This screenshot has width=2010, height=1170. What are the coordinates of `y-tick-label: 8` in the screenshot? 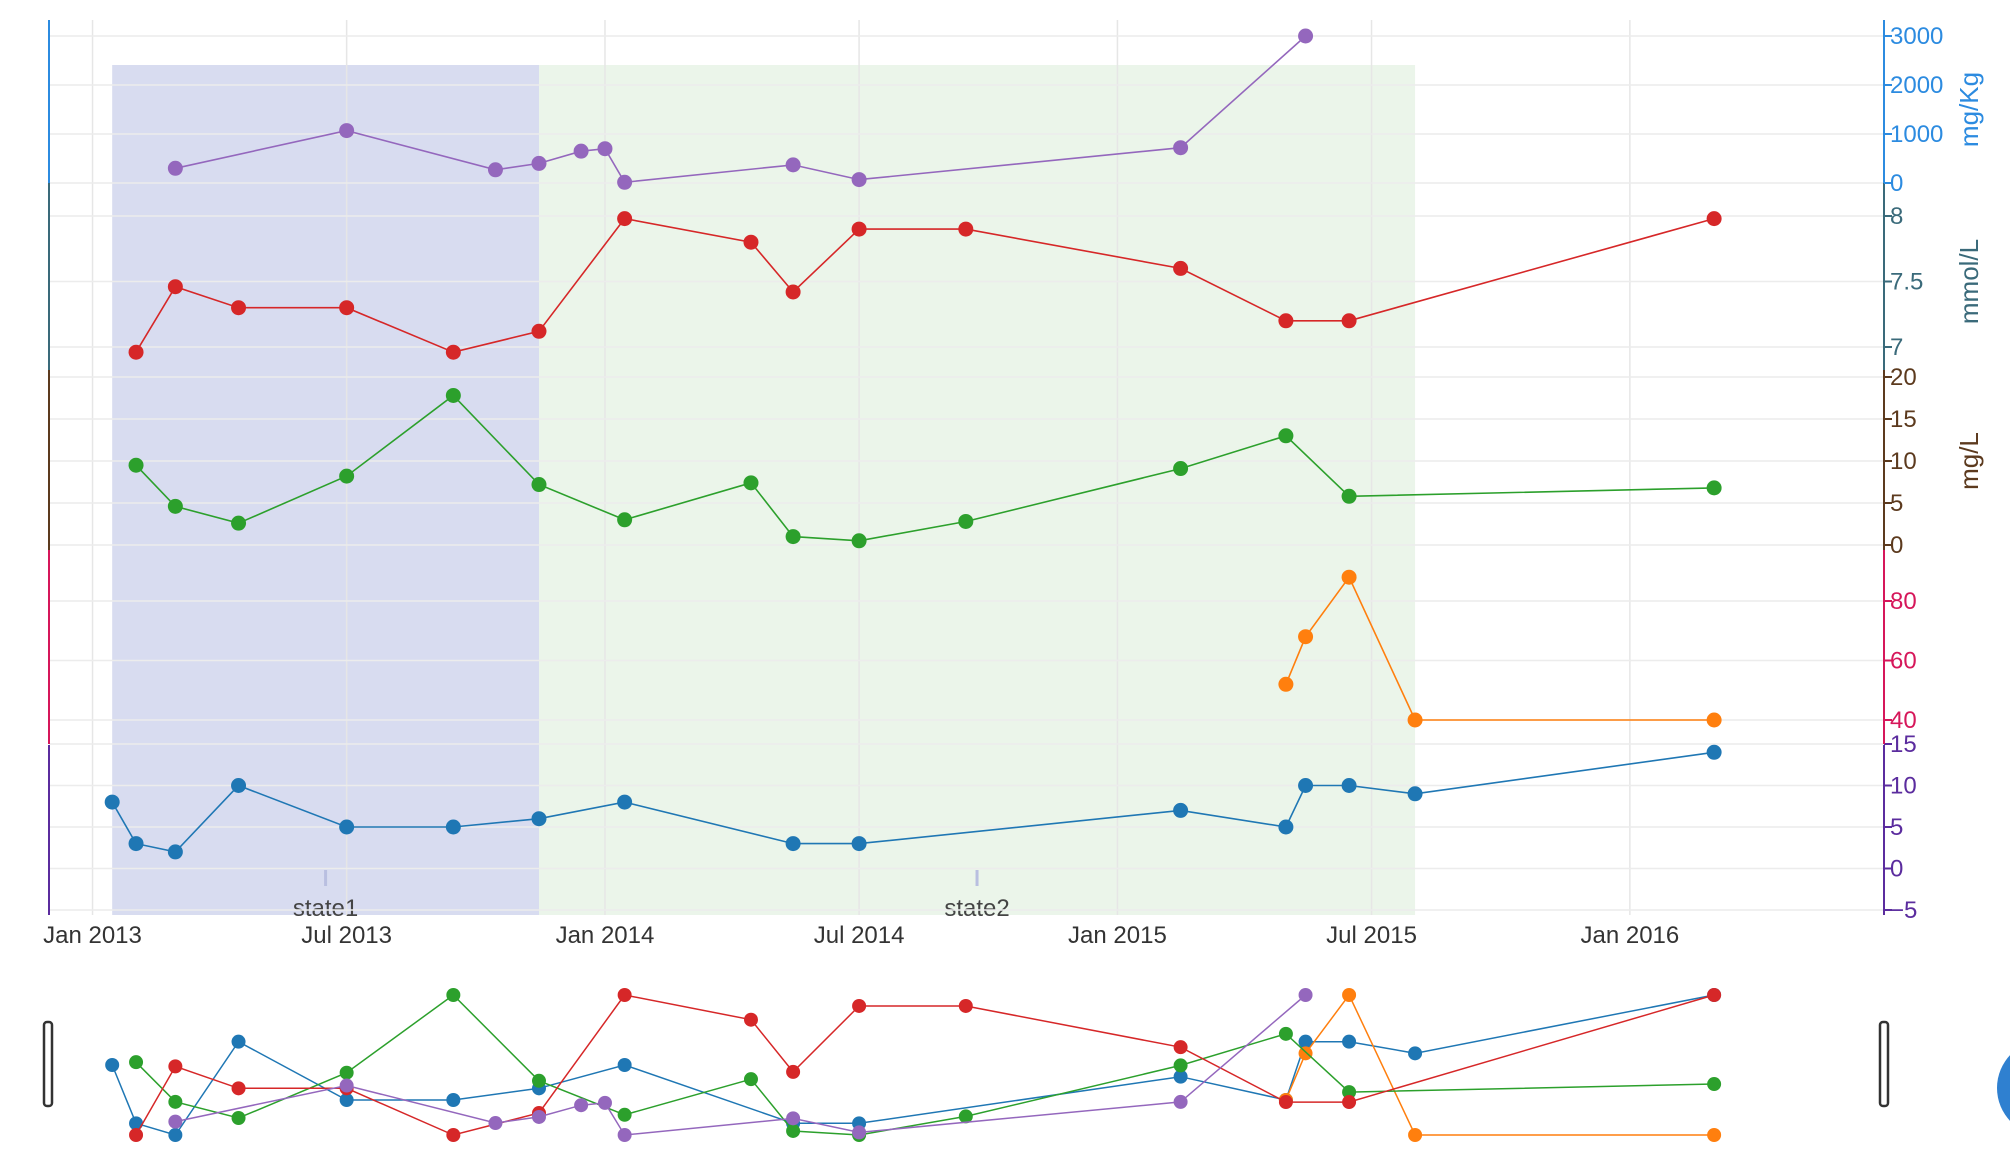 It's located at (1896, 216).